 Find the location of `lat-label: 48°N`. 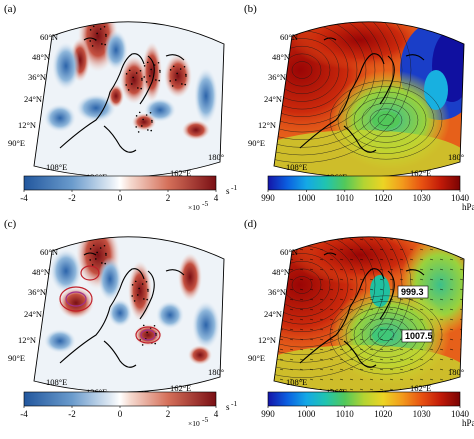

lat-label: 48°N is located at coordinates (281, 57).